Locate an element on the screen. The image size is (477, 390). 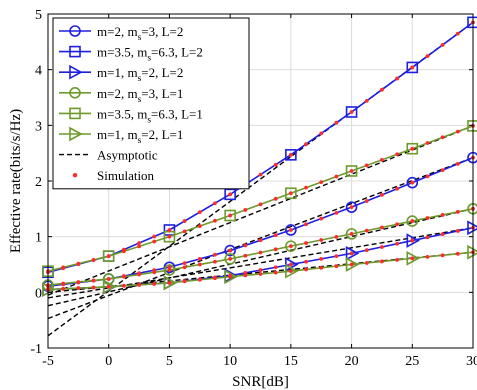
legend-label-1: m=2, ms=3, L=2 is located at coordinates (140, 33).